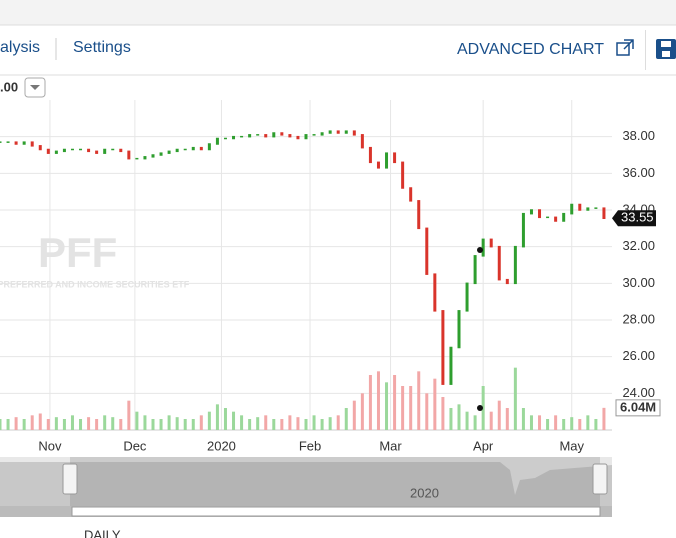  What do you see at coordinates (102, 532) in the screenshot?
I see `interval-label: DAILY` at bounding box center [102, 532].